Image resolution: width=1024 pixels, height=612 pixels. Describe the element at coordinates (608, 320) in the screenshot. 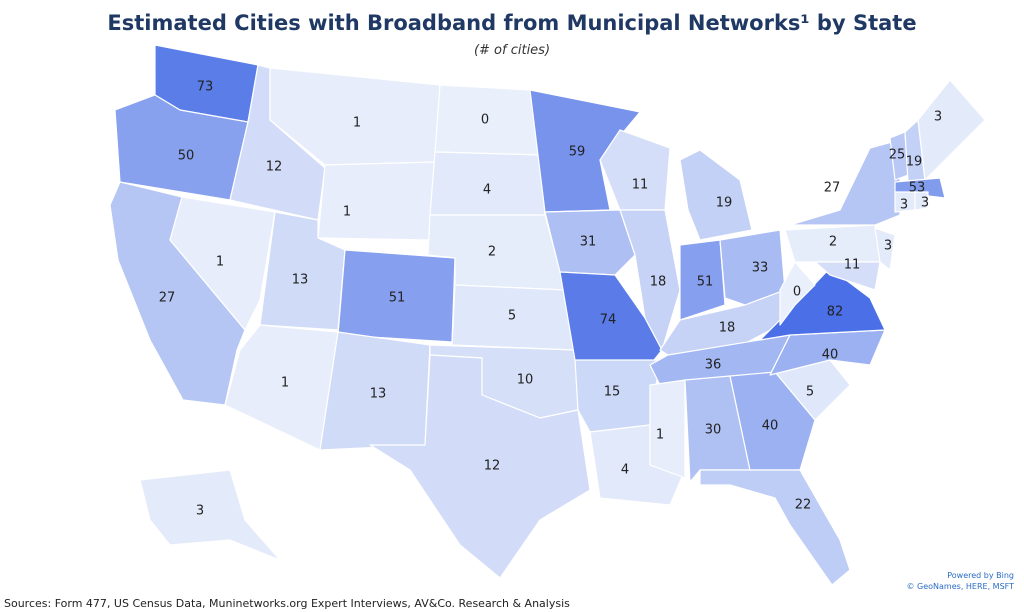

I see `state-value: 74` at that location.